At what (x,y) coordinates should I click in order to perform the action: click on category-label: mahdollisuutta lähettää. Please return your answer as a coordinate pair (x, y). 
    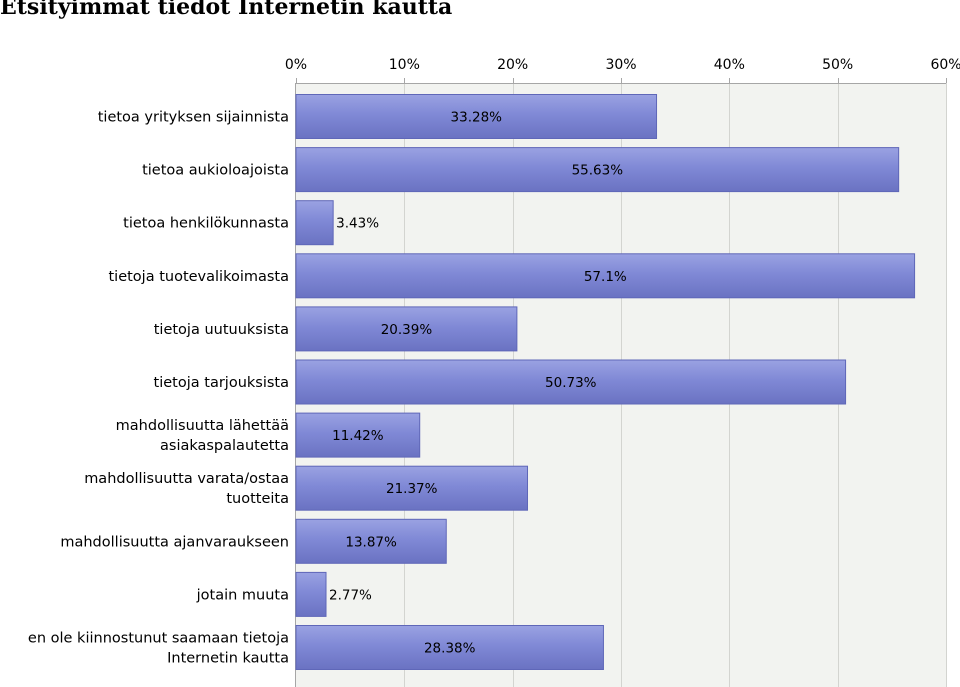
    Looking at the image, I should click on (202, 426).